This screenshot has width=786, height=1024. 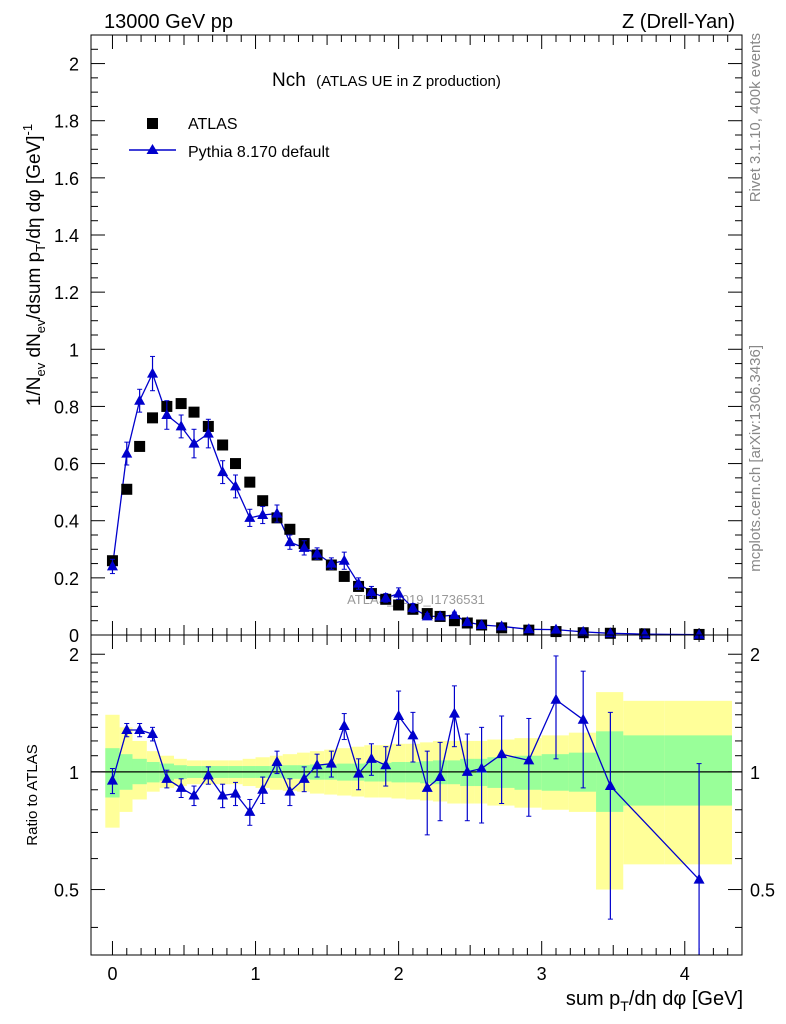 What do you see at coordinates (213, 124) in the screenshot?
I see `legend-atlas-label: ATLAS` at bounding box center [213, 124].